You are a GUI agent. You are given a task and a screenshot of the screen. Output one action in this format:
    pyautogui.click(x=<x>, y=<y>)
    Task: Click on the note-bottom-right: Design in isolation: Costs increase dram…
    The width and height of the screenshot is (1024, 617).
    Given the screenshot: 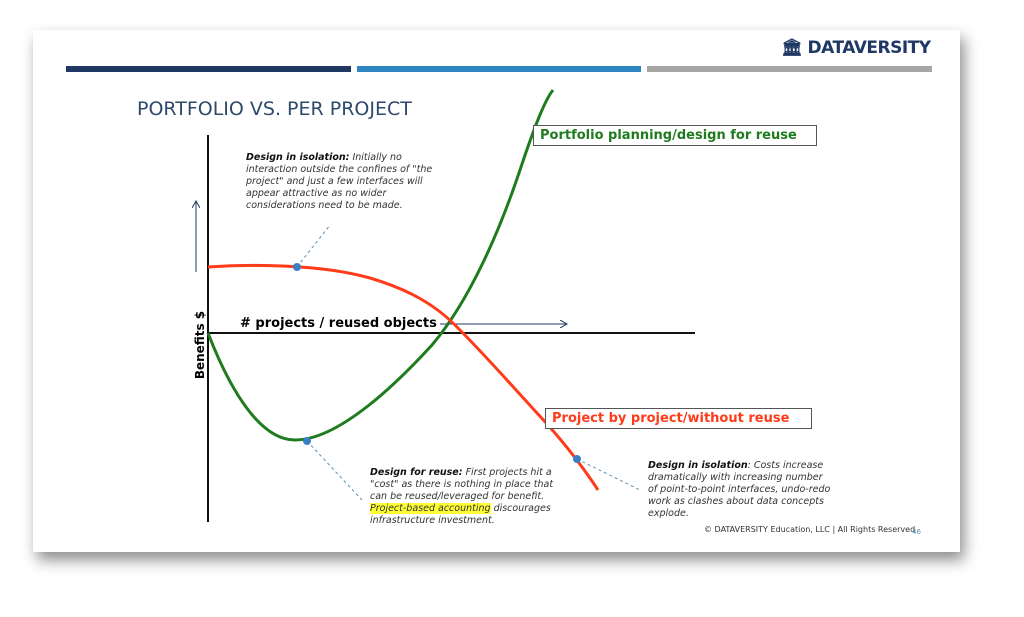 What is the action you would take?
    pyautogui.click(x=740, y=490)
    